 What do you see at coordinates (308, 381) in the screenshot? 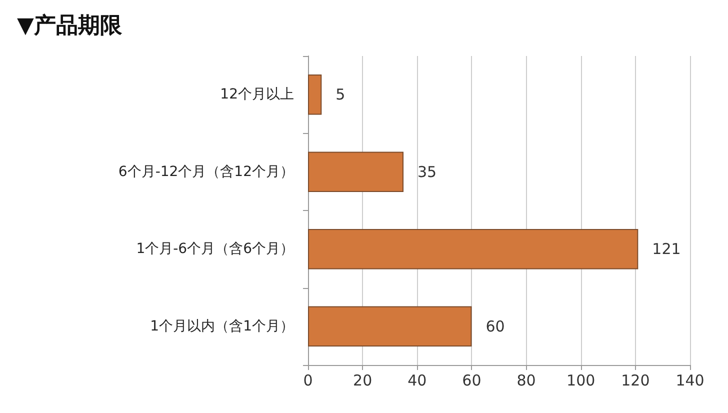
I see `x-tick-label: 0` at bounding box center [308, 381].